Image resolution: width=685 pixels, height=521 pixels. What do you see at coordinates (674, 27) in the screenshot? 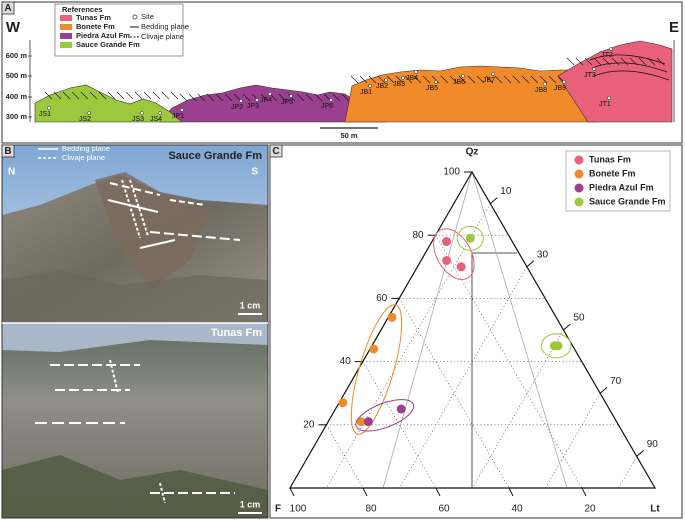
I see `east-label: E` at bounding box center [674, 27].